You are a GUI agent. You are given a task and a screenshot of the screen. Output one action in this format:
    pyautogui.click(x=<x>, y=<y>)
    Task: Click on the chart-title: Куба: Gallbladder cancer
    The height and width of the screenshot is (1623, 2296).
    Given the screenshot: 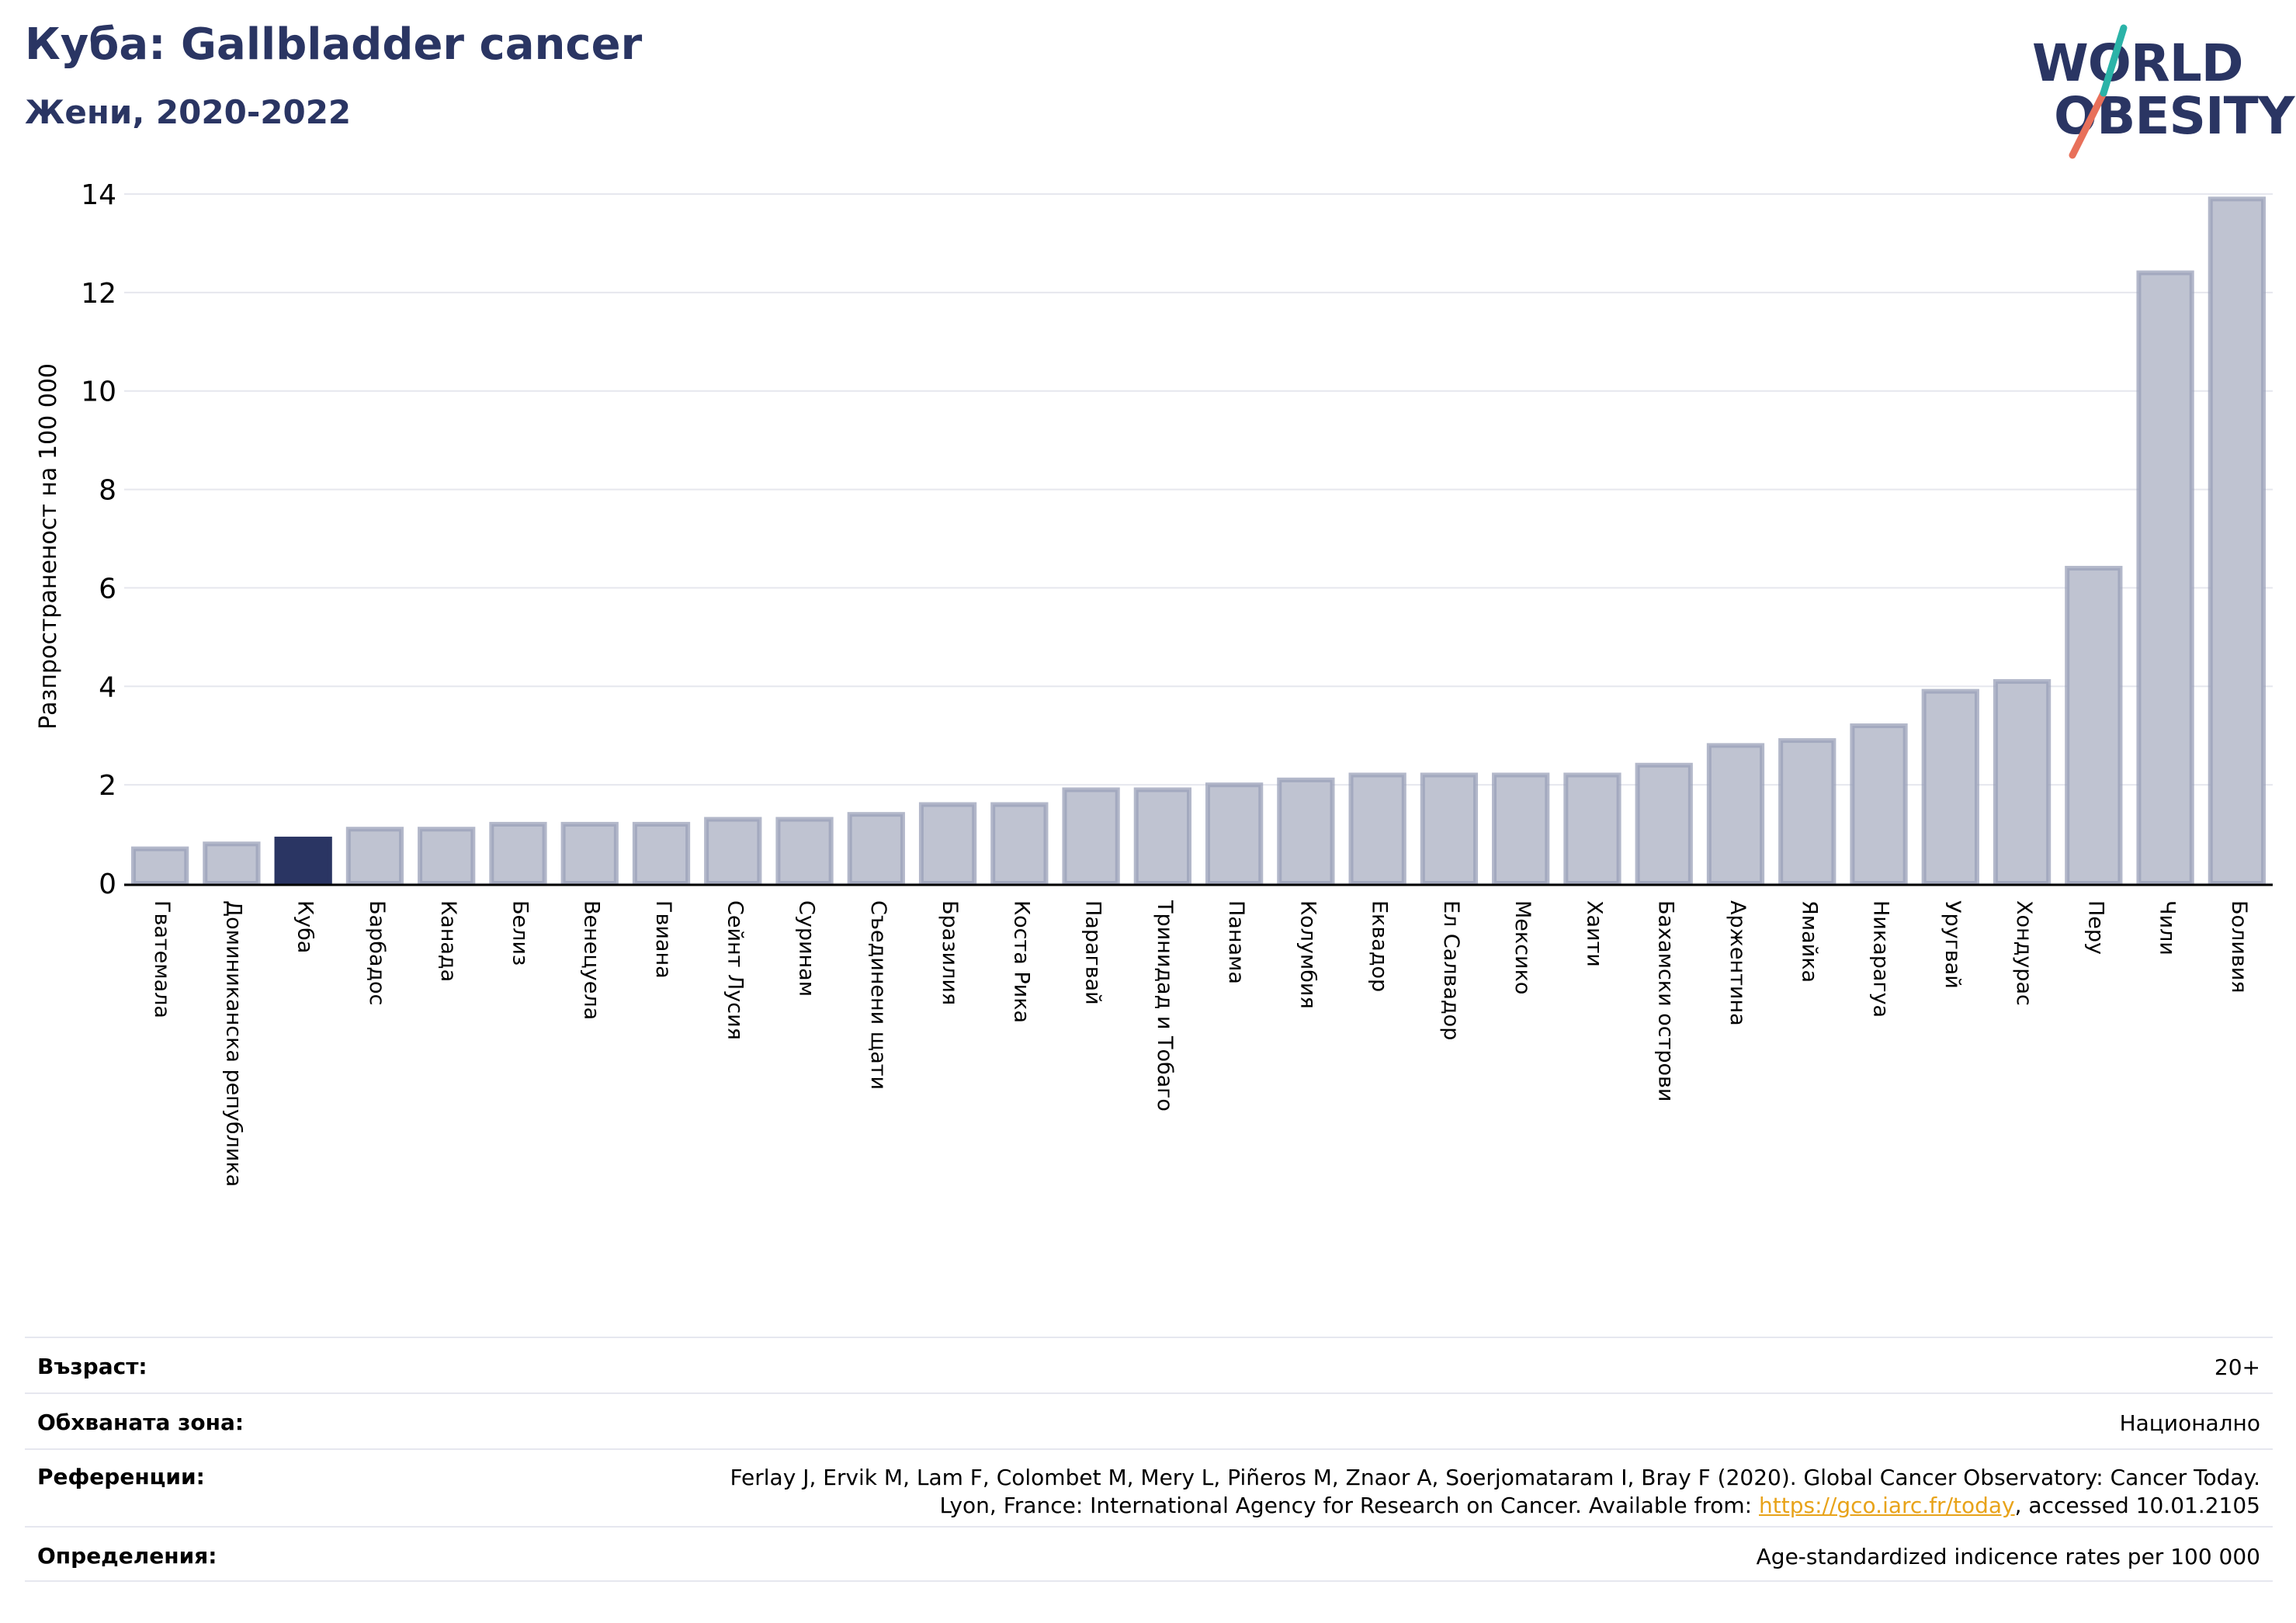 What is the action you would take?
    pyautogui.click(x=334, y=44)
    